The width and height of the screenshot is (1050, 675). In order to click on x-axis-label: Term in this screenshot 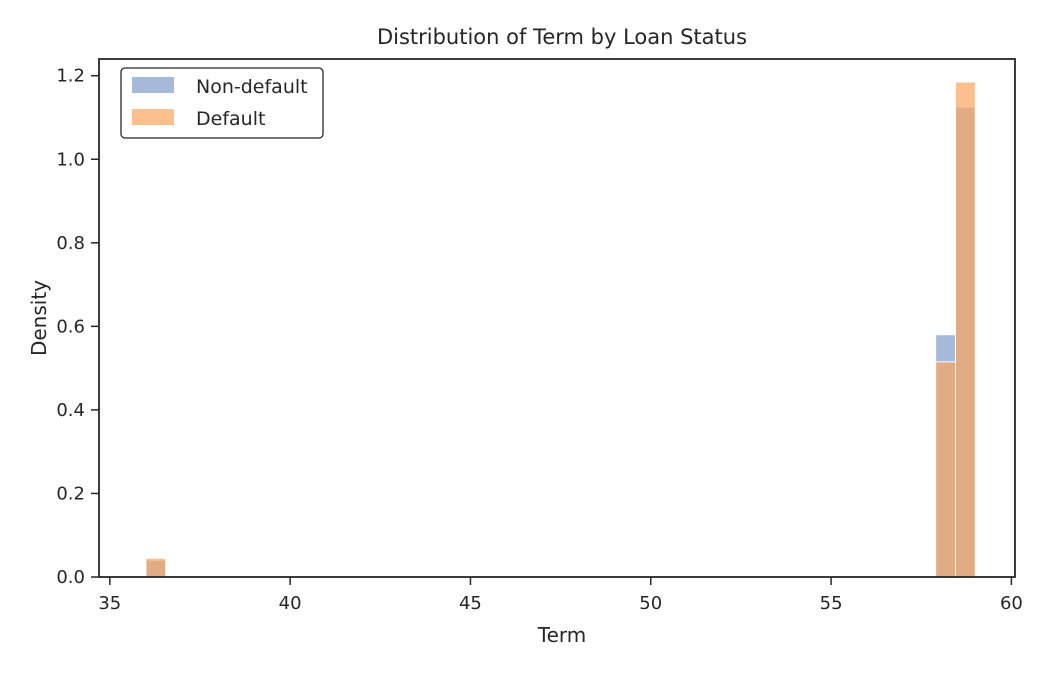, I will do `click(561, 635)`.